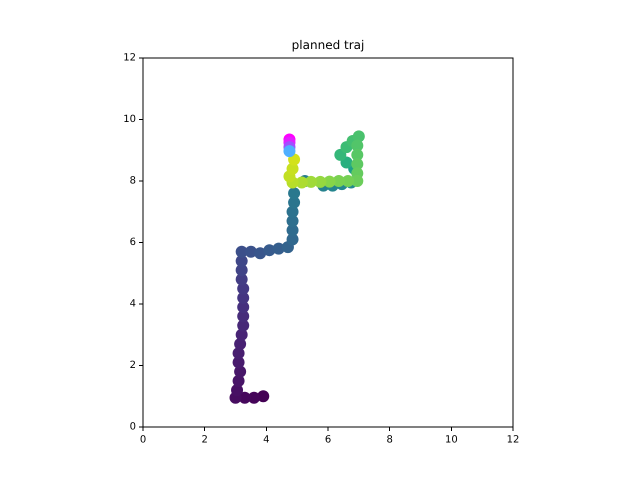 The image size is (640, 480). Describe the element at coordinates (129, 120) in the screenshot. I see `y-tick-label: 10` at that location.